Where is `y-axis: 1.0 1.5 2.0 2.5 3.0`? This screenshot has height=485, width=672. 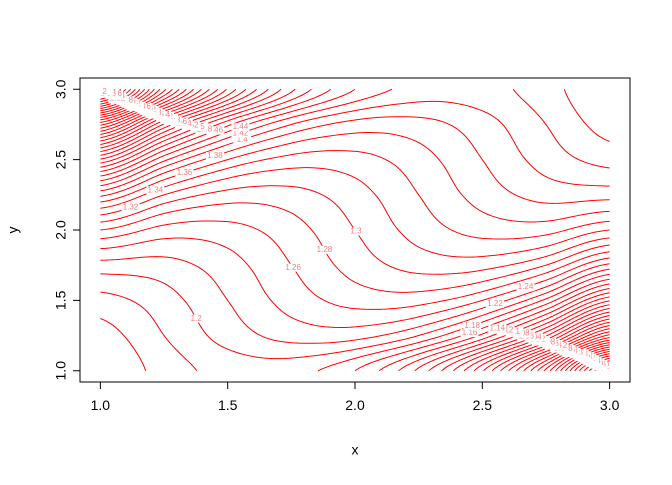
y-axis: 1.0 1.5 2.0 2.5 3.0 is located at coordinates (67, 230).